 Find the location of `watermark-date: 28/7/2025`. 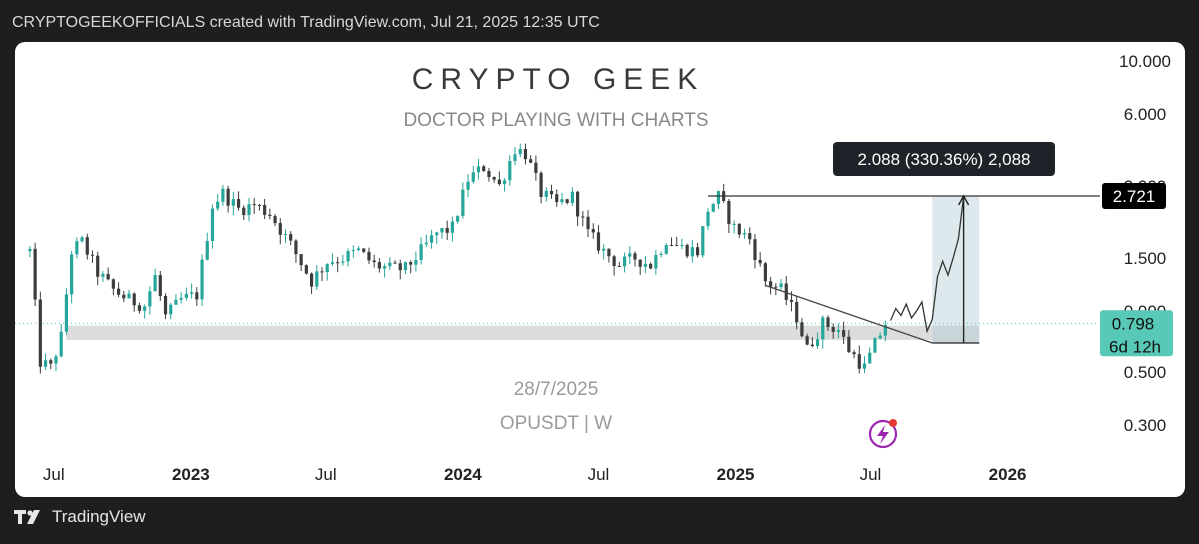

watermark-date: 28/7/2025 is located at coordinates (556, 389).